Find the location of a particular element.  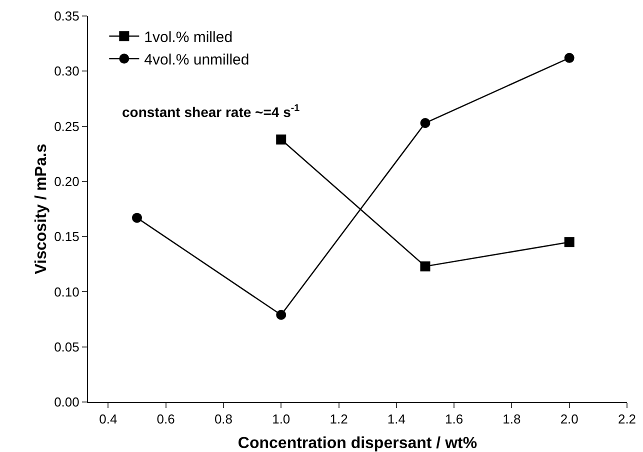

y-tick-label: 0.10 is located at coordinates (67, 292).